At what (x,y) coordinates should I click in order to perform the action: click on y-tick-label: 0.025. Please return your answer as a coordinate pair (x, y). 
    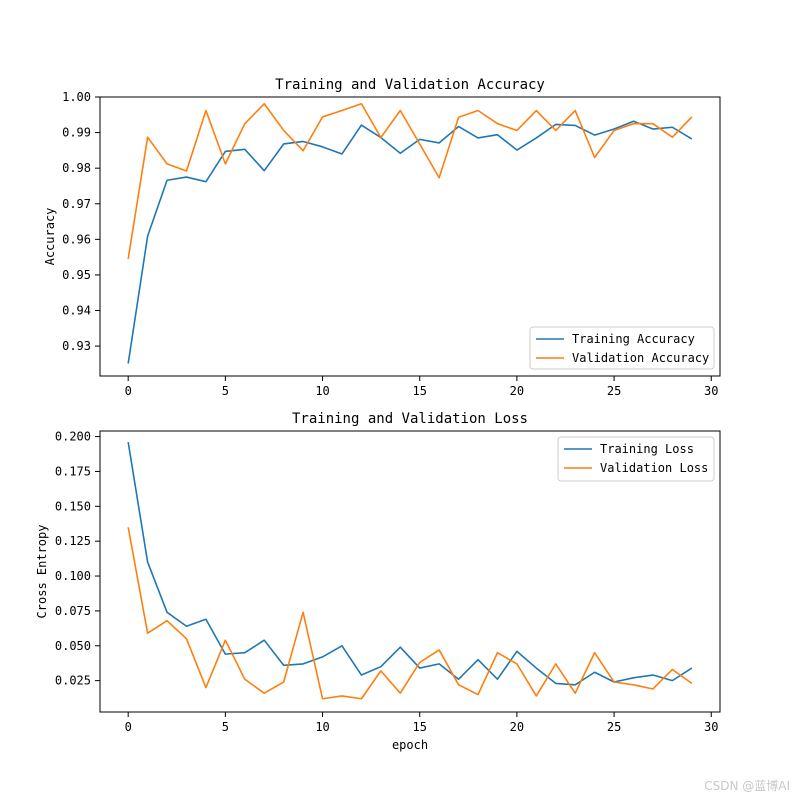
    Looking at the image, I should click on (73, 681).